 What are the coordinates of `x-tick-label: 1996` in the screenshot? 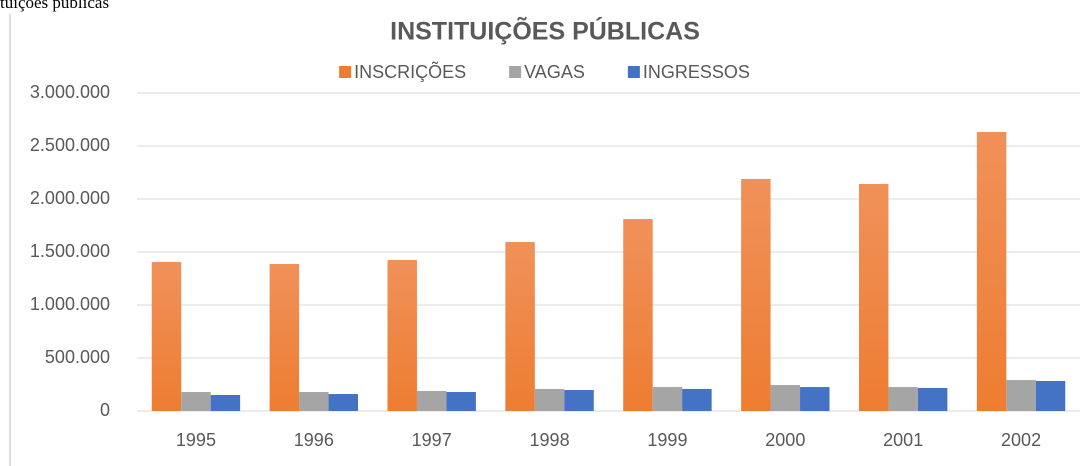 It's located at (314, 440).